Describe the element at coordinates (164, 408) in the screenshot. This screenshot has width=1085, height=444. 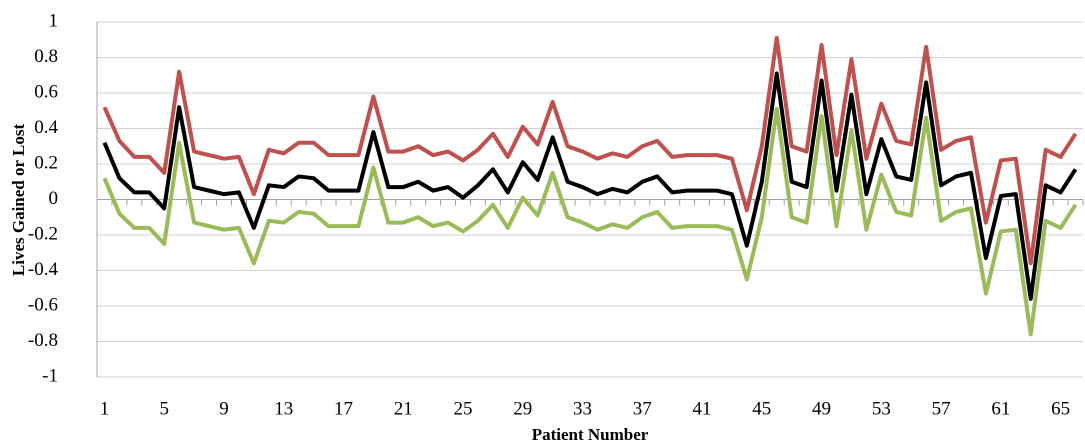
I see `x-tick-label: 5` at that location.